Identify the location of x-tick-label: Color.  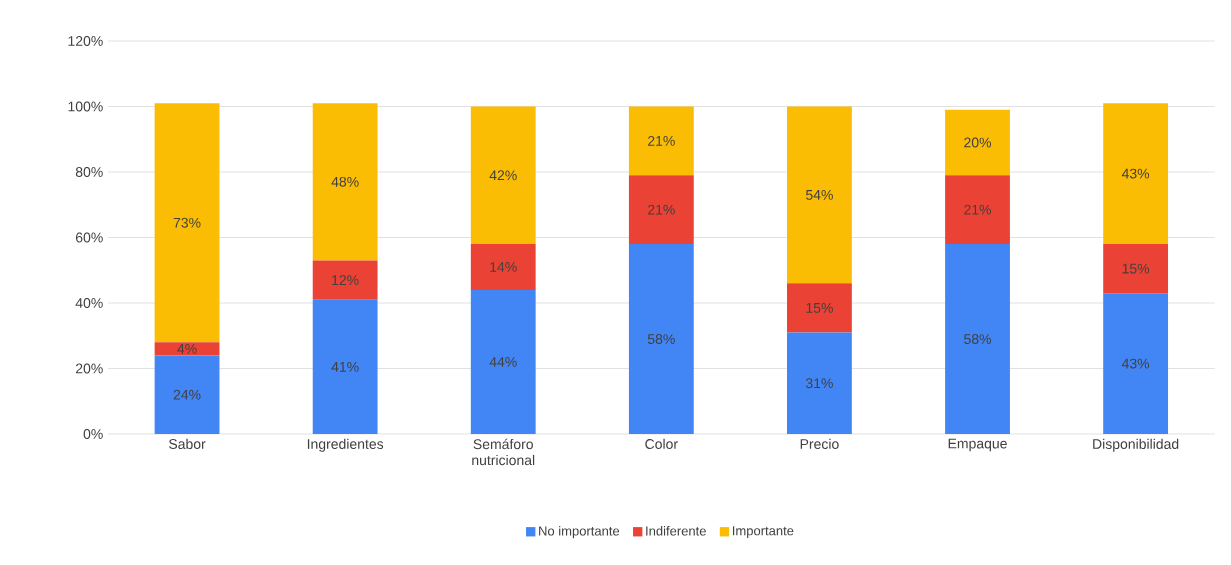
(661, 443).